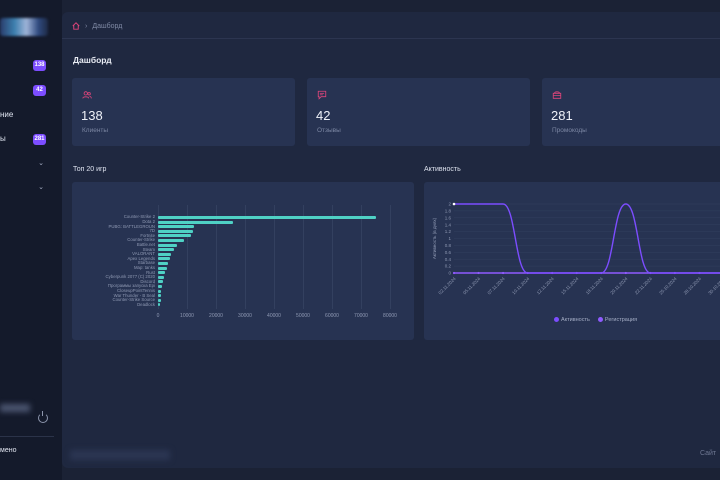 This screenshot has width=720, height=480. I want to click on y-tick-label: 1.4, so click(448, 224).